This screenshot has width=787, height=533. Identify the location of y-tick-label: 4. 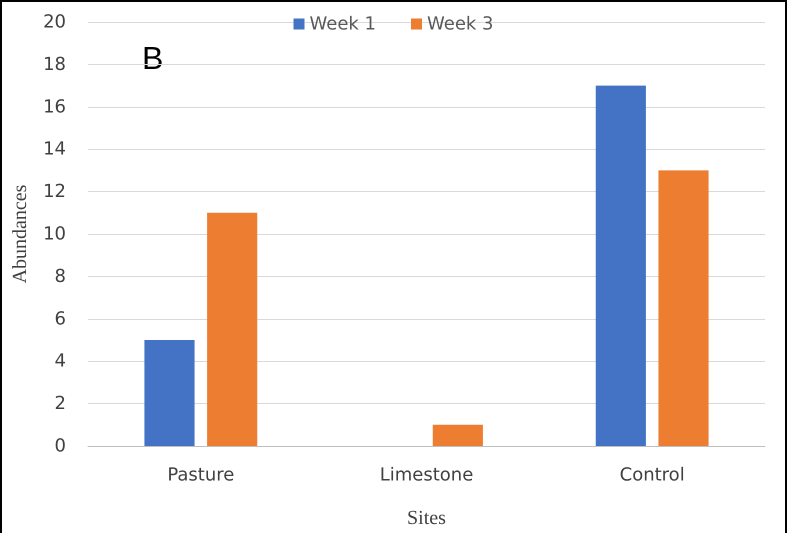
(60, 361).